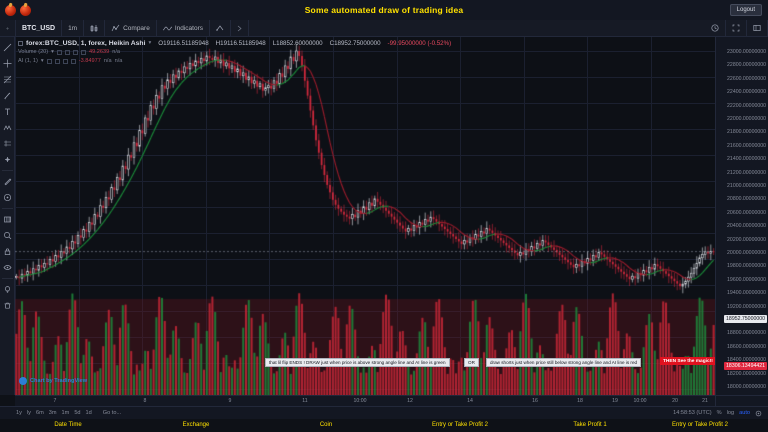 The image size is (768, 432). I want to click on fullscreen-icon, so click(736, 28).